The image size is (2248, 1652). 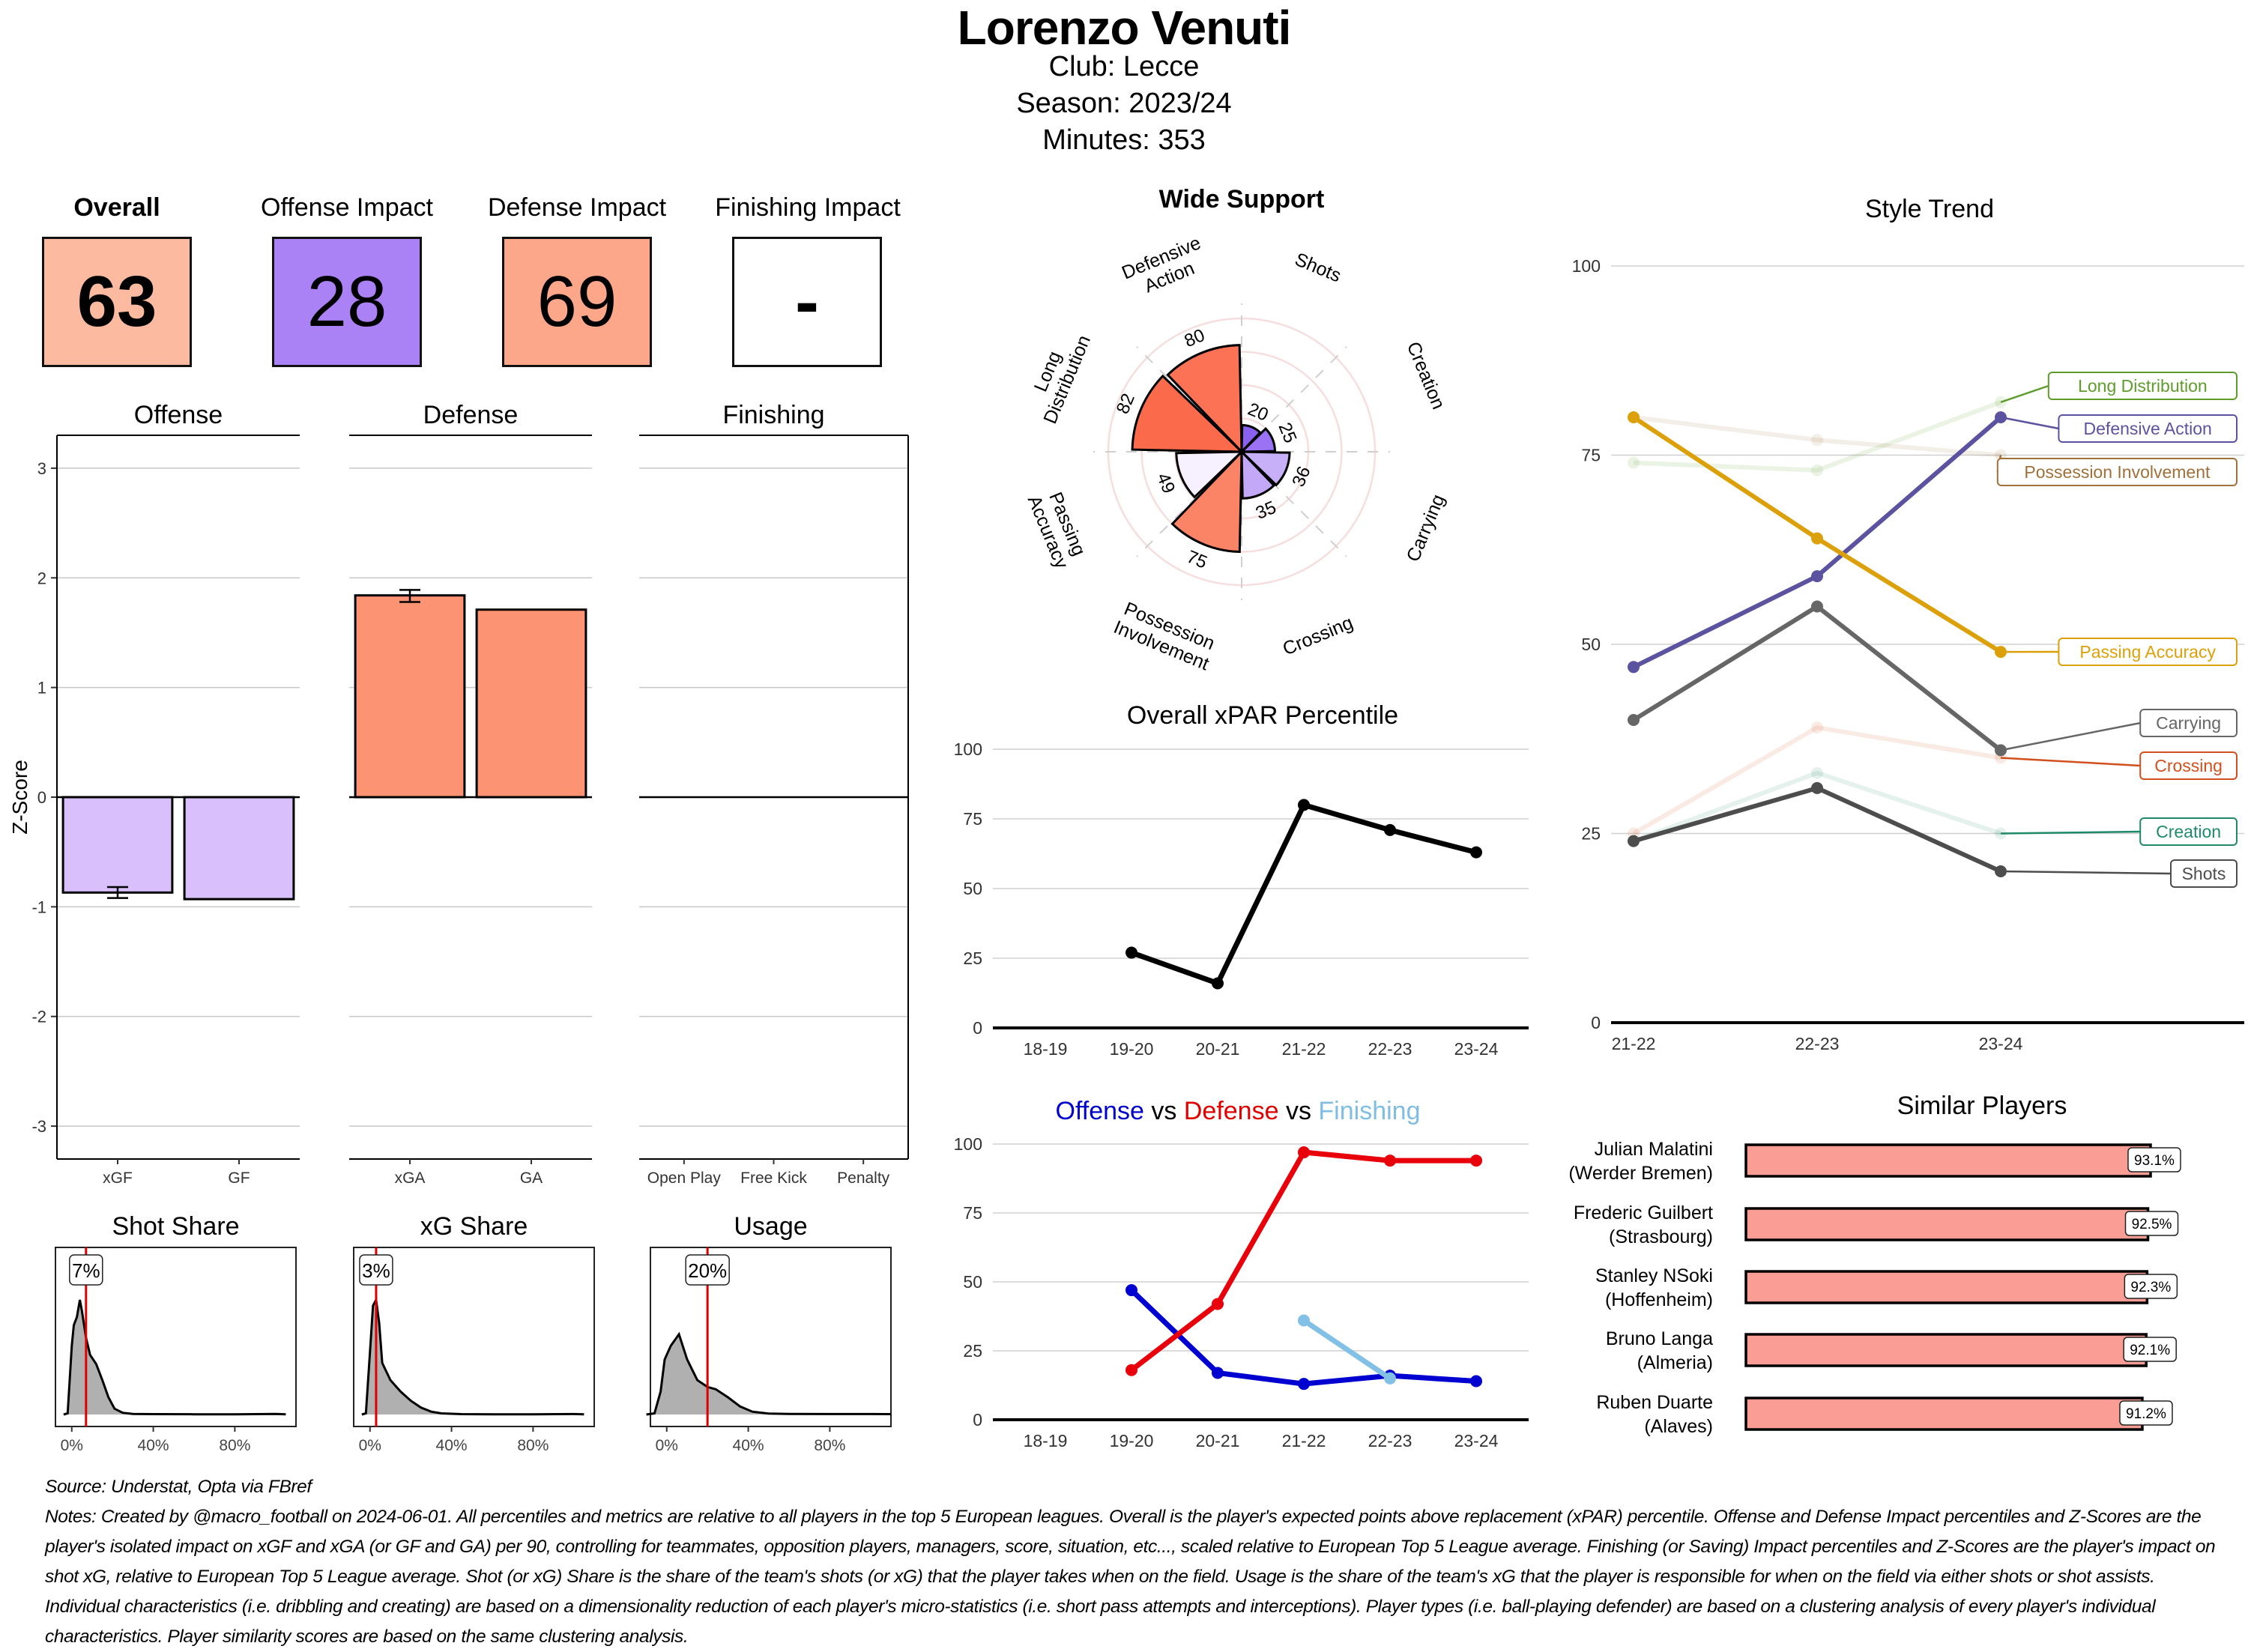 I want to click on polar-value-label: 25, so click(x=1287, y=433).